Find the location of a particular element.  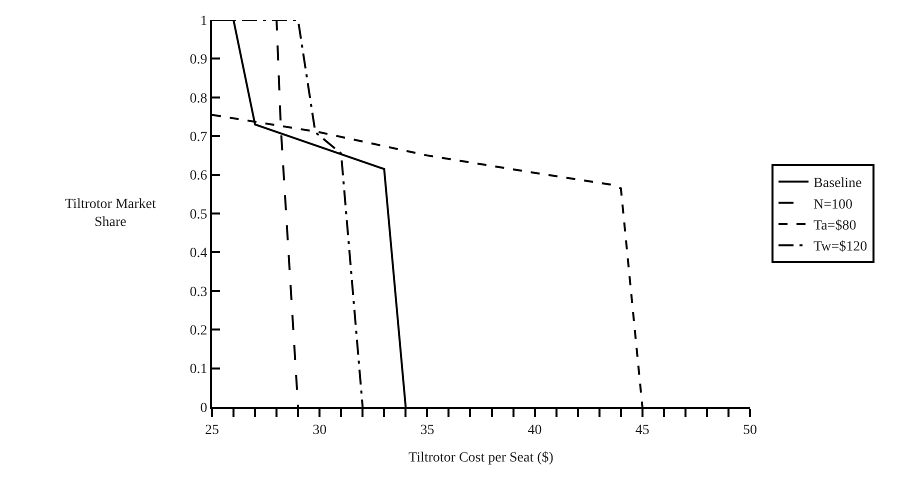

y-tick-label: 0.8 is located at coordinates (199, 98).